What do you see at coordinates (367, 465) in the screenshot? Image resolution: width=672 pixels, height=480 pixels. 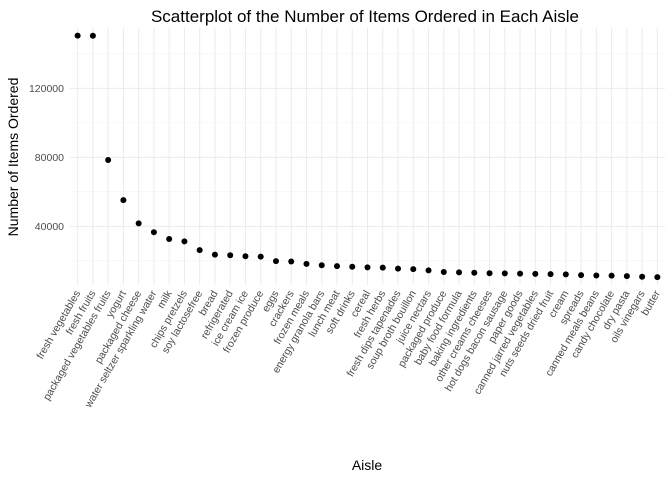 I see `x-axis-title: Aisle` at bounding box center [367, 465].